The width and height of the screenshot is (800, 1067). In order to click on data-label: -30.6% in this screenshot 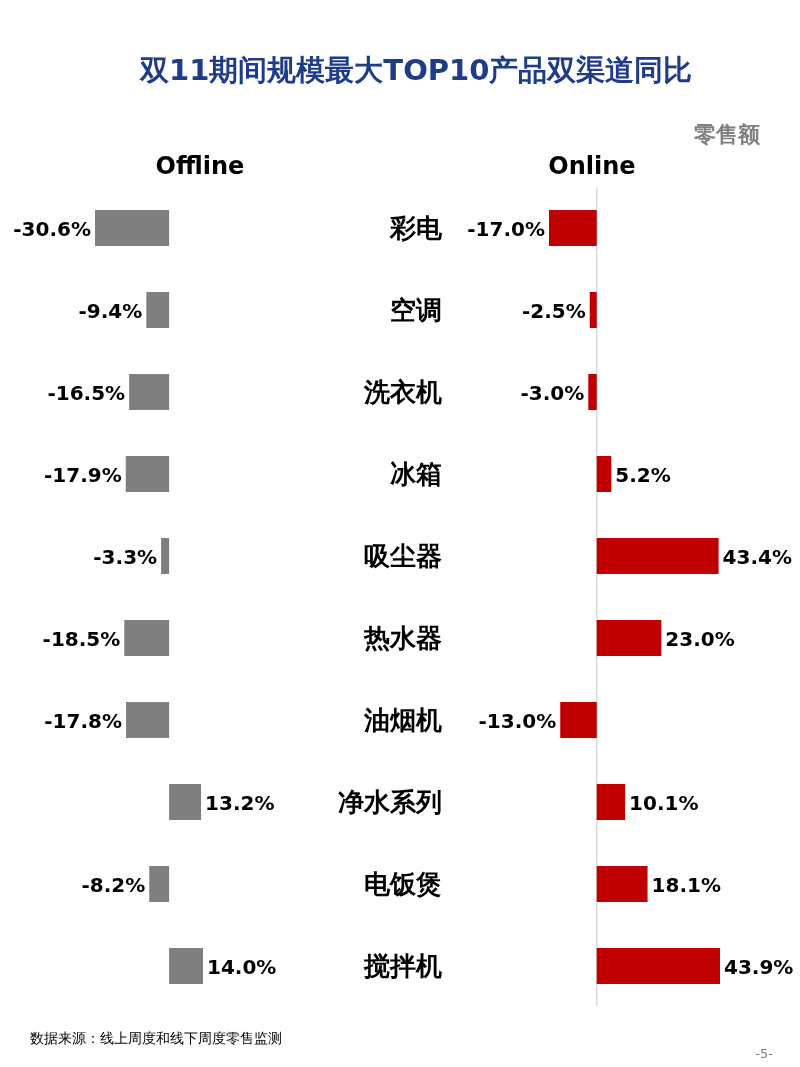, I will do `click(52, 229)`.